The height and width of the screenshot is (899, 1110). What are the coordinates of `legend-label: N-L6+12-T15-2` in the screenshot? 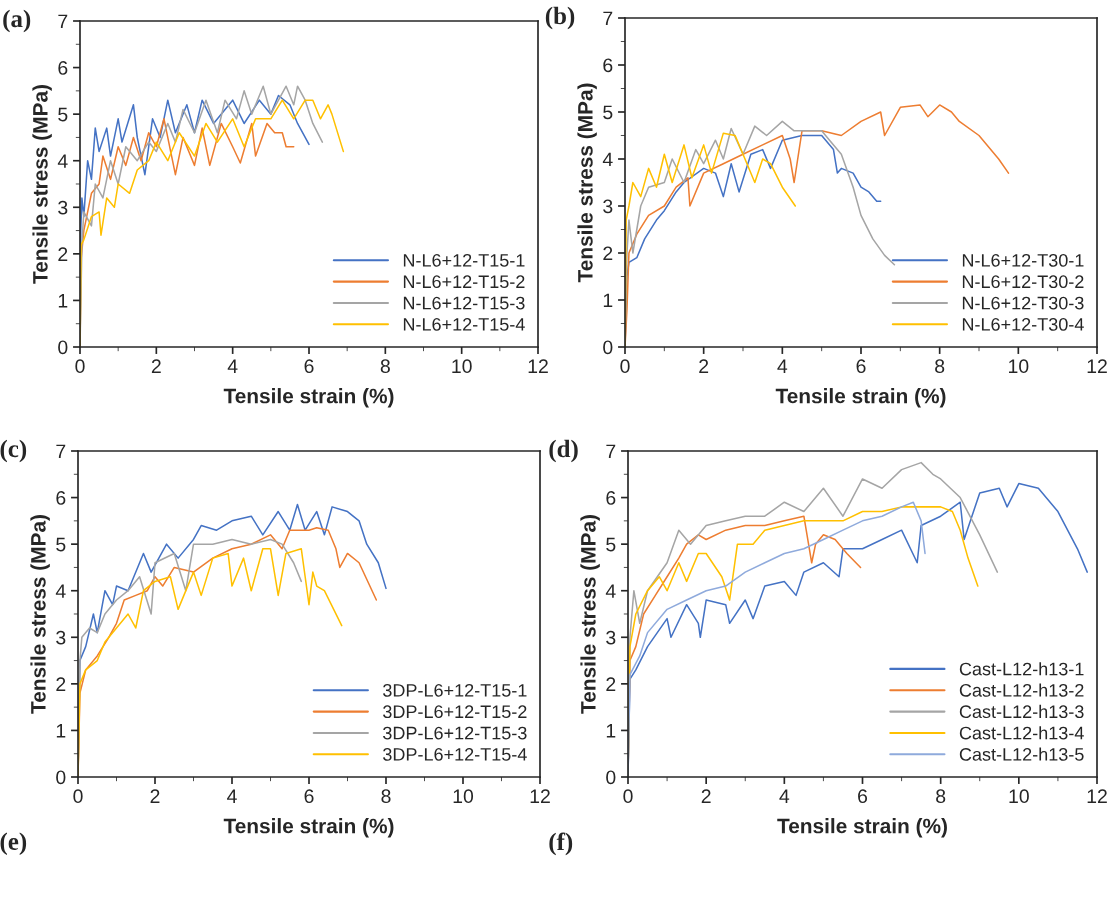 It's located at (464, 282).